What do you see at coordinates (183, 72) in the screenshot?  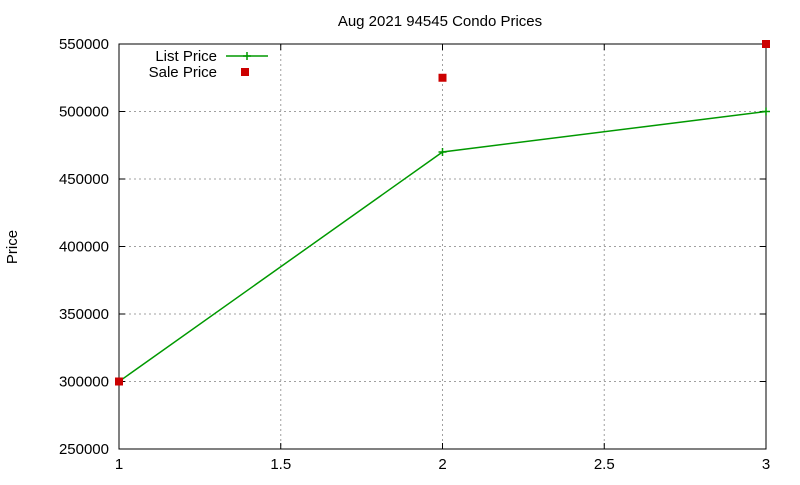 I see `legend-label: Sale Price` at bounding box center [183, 72].